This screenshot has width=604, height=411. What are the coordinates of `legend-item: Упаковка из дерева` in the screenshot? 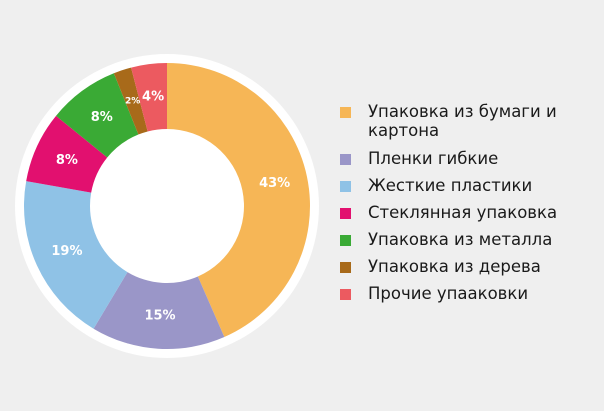 It's located at (470, 266).